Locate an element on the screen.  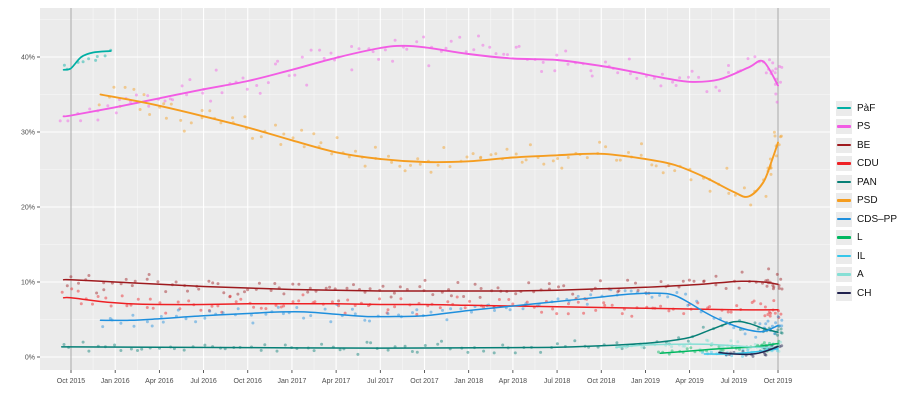
legend-item-a: A is located at coordinates (866, 275).